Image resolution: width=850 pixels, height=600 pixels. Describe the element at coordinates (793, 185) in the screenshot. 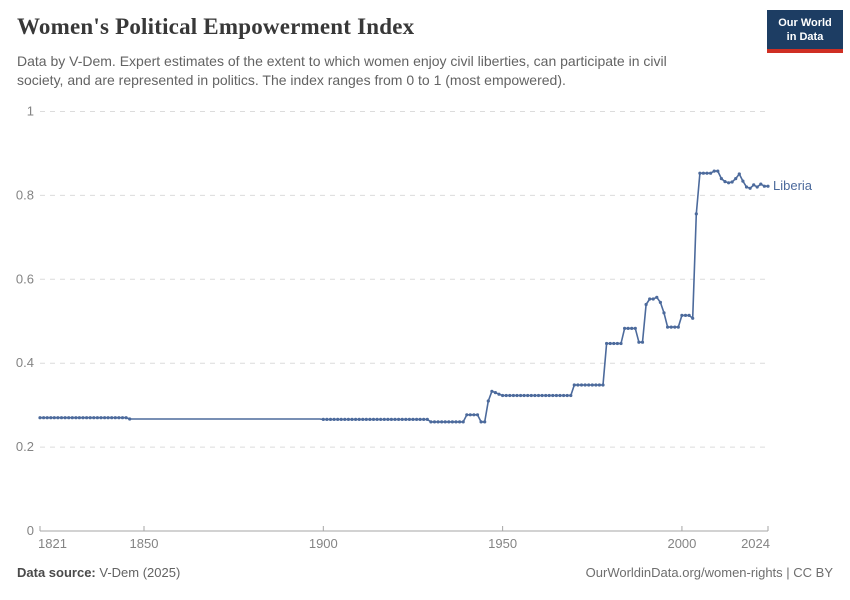

I see `entity-label-liberia: Liberia` at that location.